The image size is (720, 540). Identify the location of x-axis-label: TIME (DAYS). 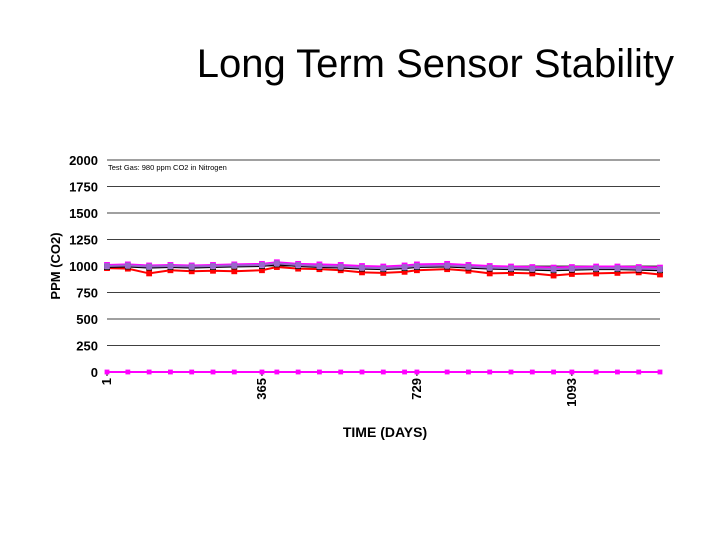
(385, 432).